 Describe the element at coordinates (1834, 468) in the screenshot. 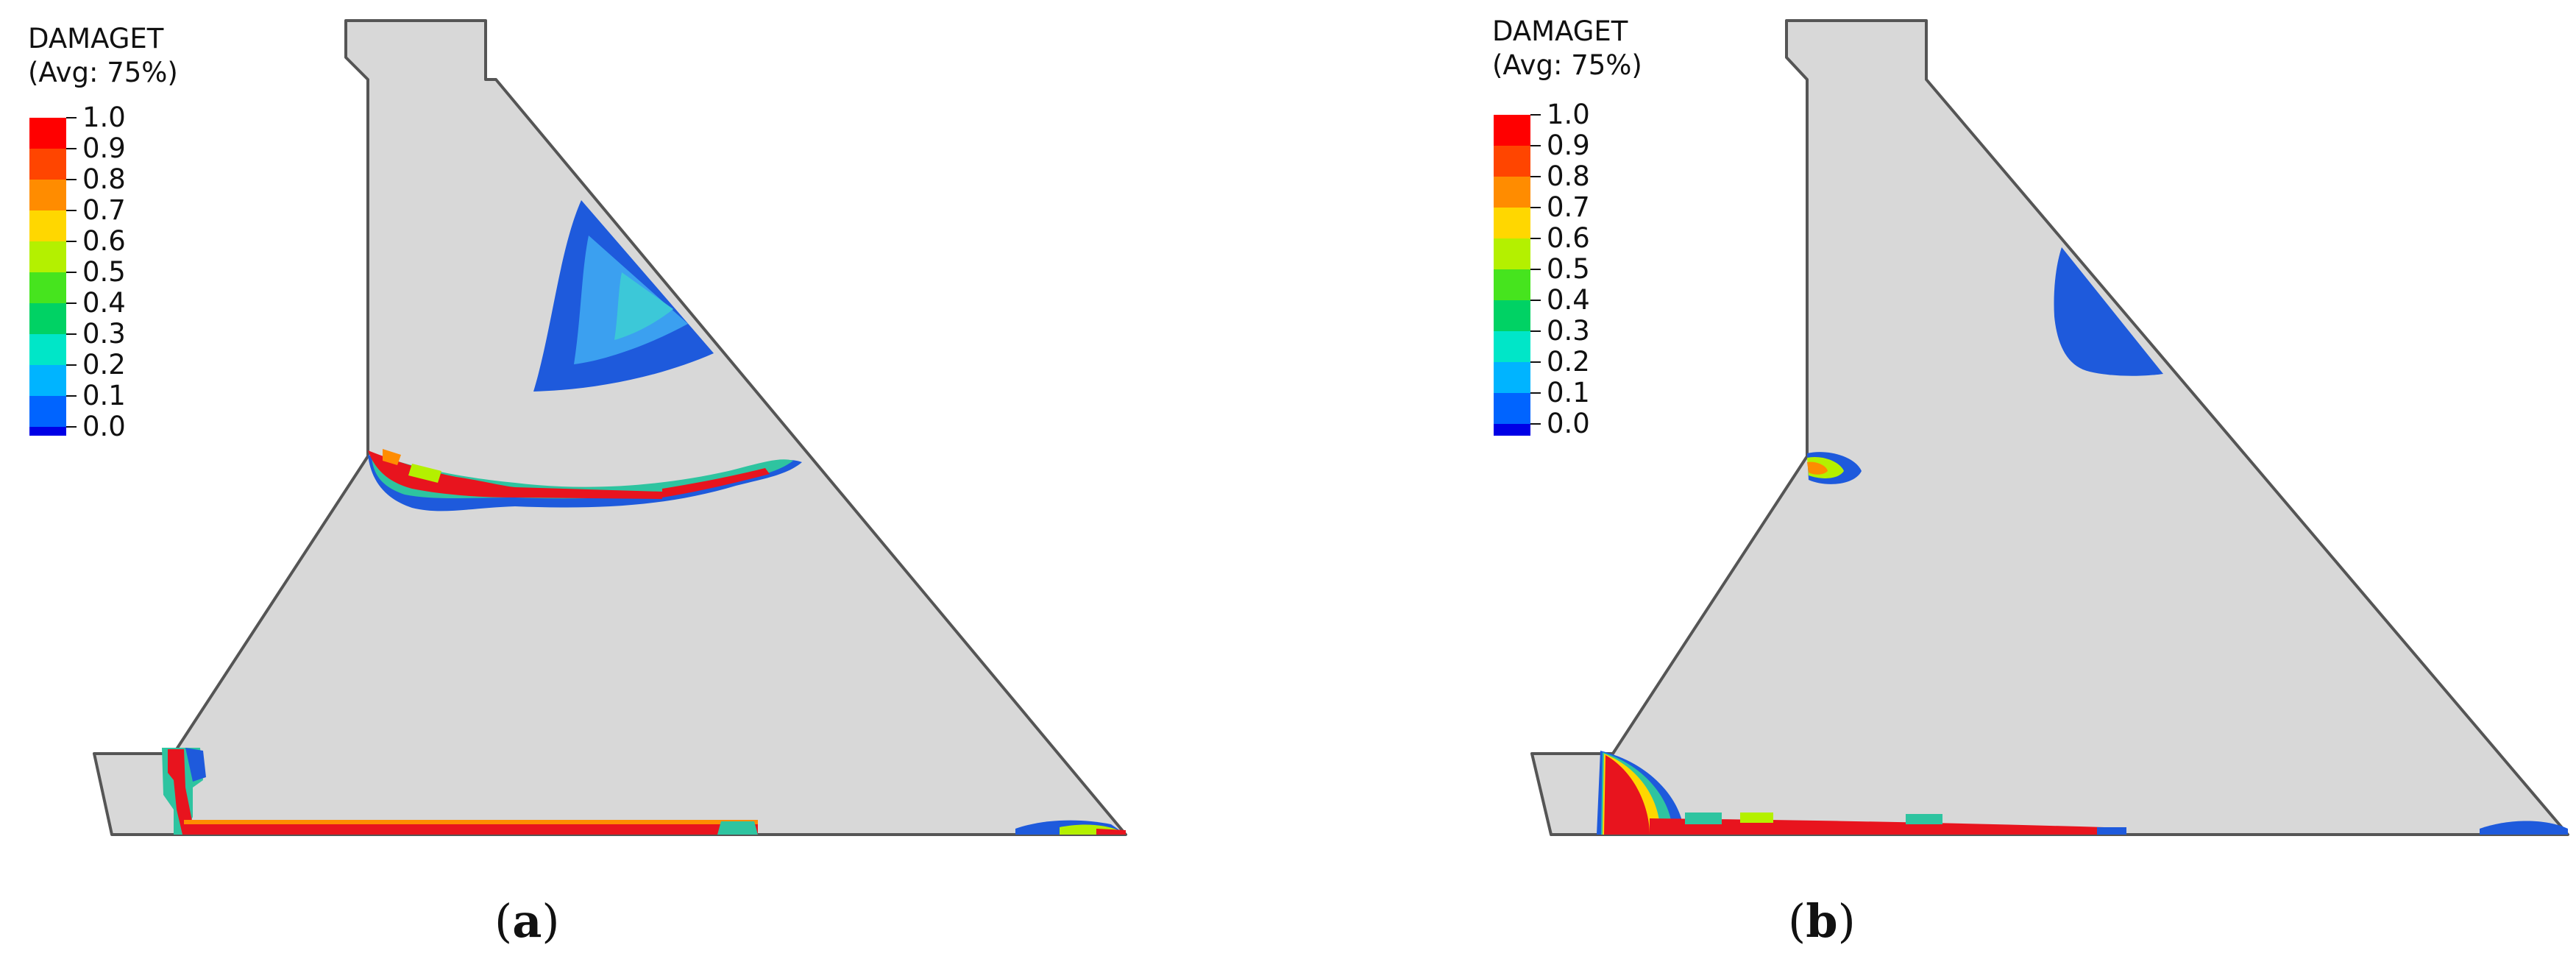

I see `damage-spot-upstream-b` at that location.